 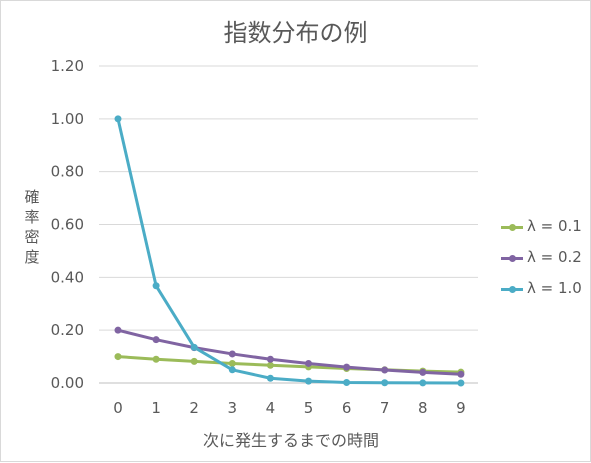 What do you see at coordinates (32, 197) in the screenshot?
I see `y-axis-label-char-0: 確` at bounding box center [32, 197].